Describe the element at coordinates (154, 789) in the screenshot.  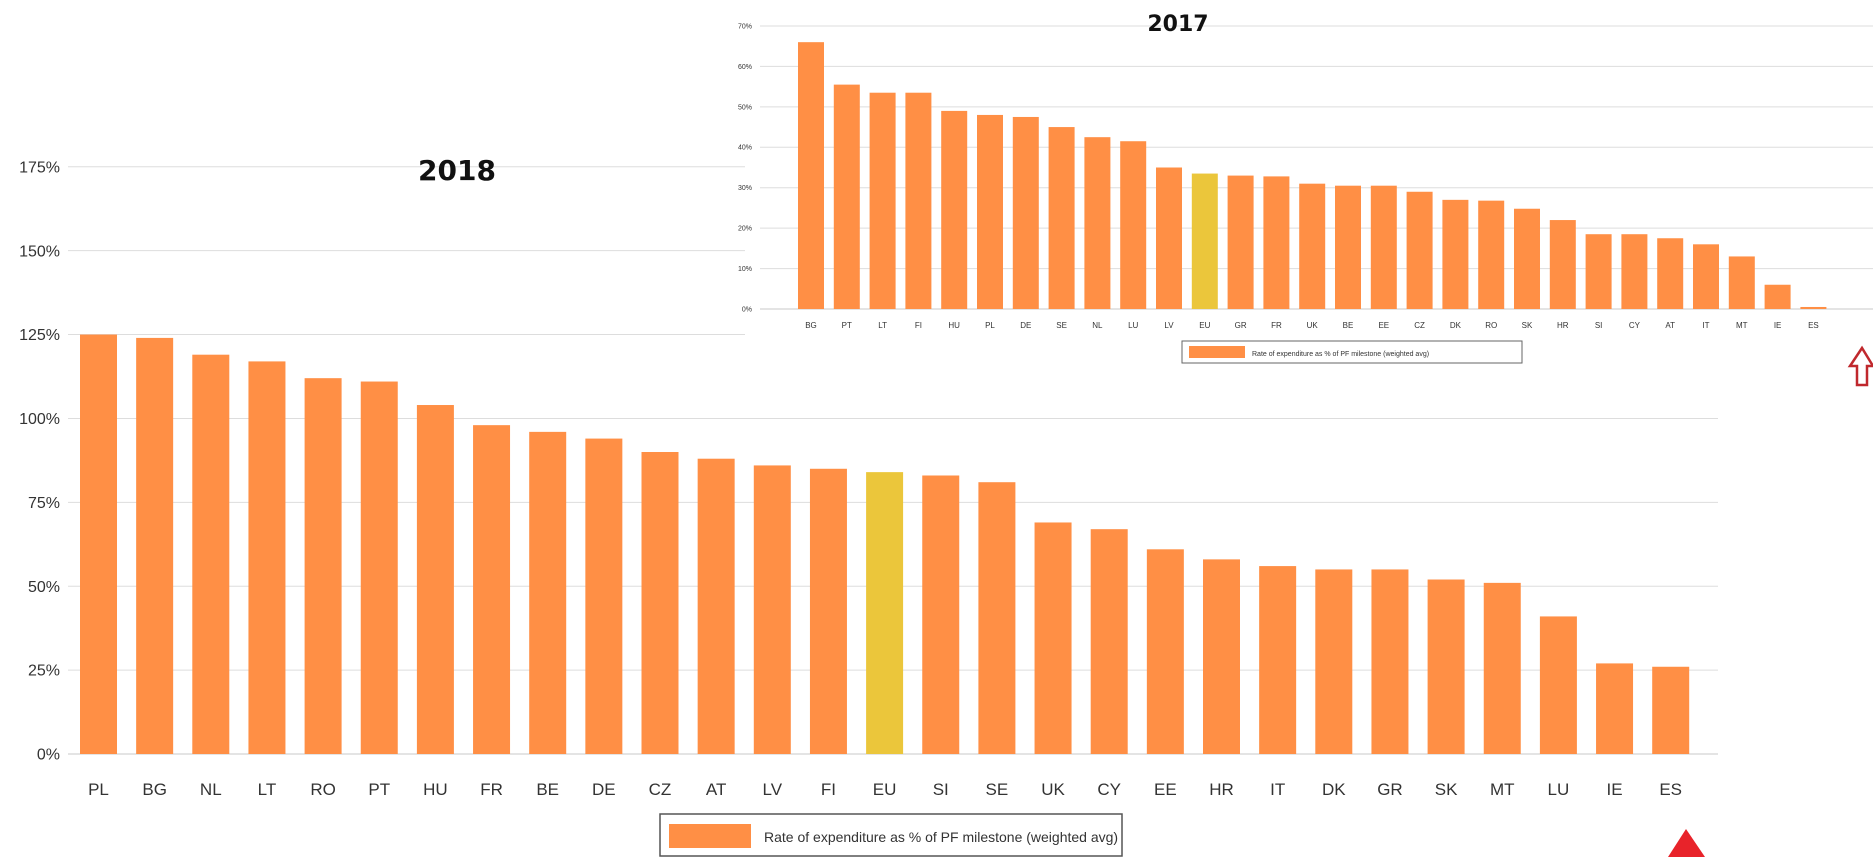
I see `x-tick-label-bg: BG` at that location.